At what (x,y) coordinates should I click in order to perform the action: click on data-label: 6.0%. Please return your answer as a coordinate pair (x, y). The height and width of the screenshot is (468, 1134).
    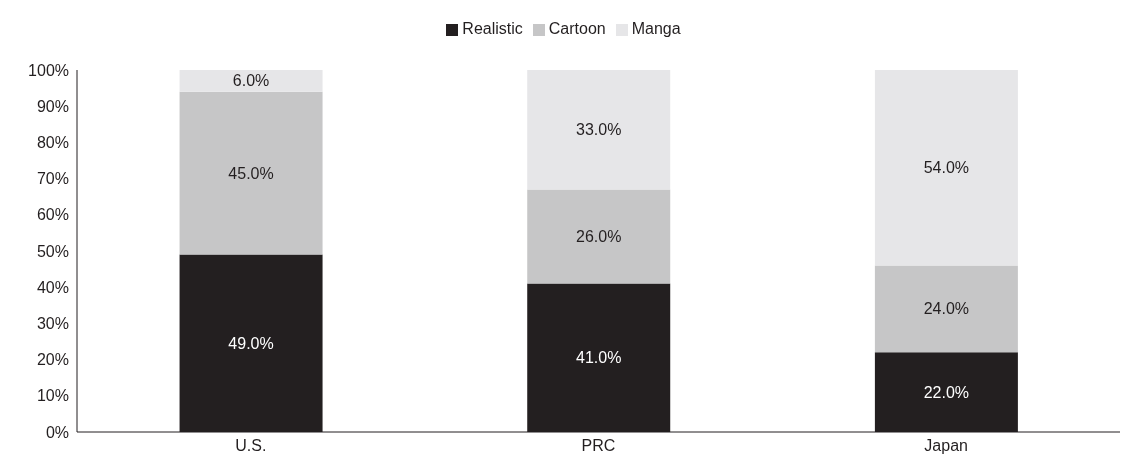
    Looking at the image, I should click on (251, 81).